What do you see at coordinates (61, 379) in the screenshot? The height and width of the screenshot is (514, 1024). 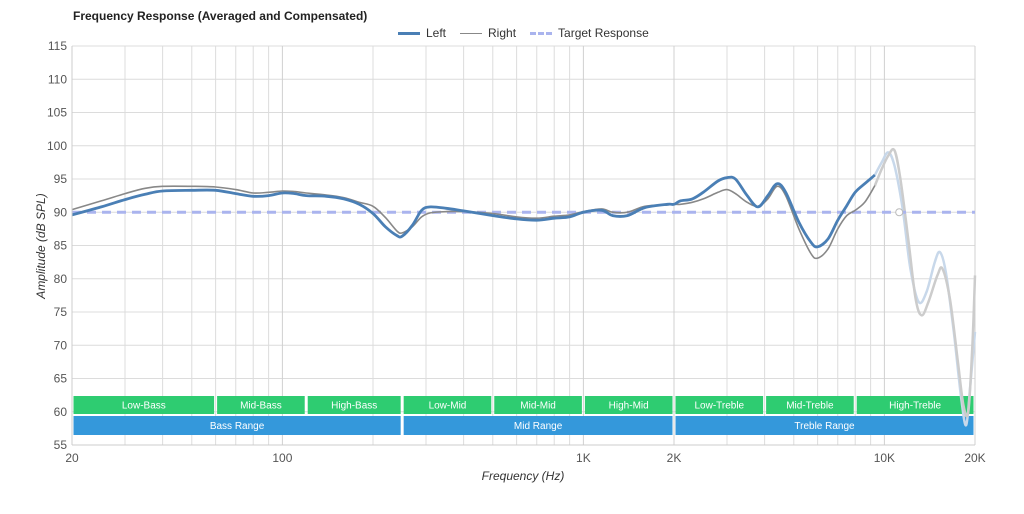 I see `y-tick-label: 65` at bounding box center [61, 379].